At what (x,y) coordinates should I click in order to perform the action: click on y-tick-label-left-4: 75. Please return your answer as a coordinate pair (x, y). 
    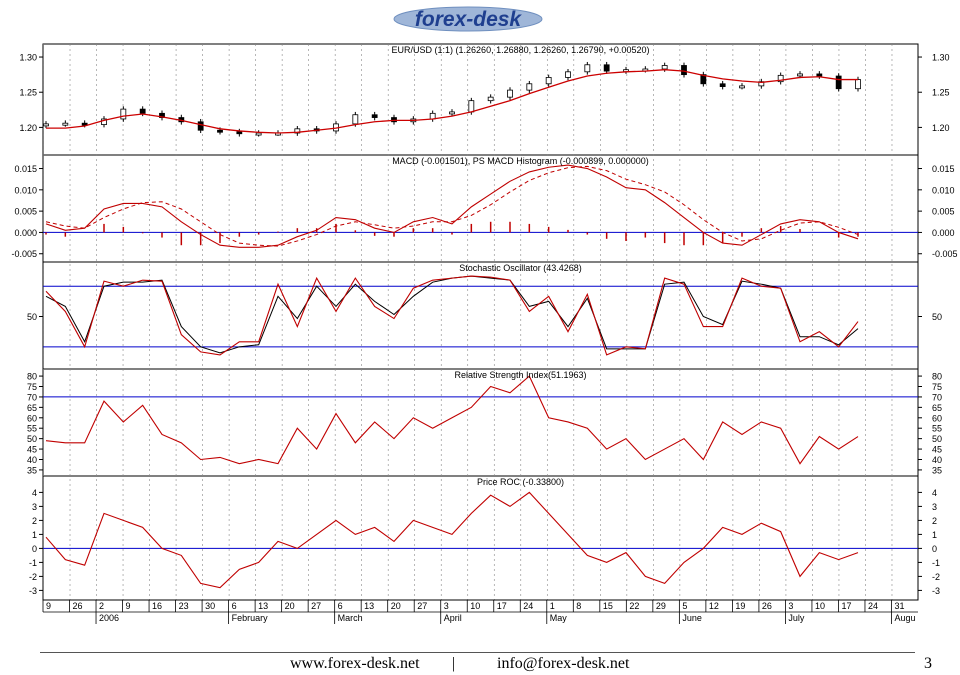
    Looking at the image, I should click on (32, 387).